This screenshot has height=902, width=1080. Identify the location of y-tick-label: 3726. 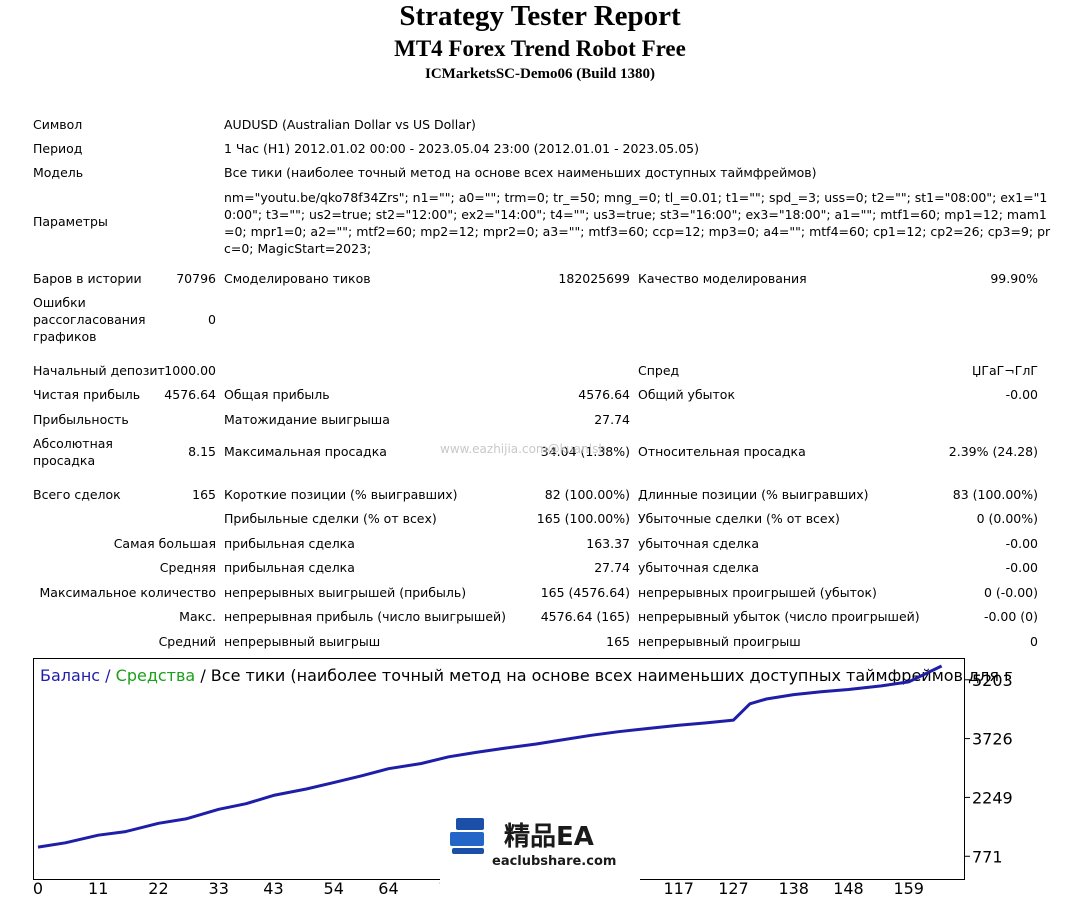
(992, 739).